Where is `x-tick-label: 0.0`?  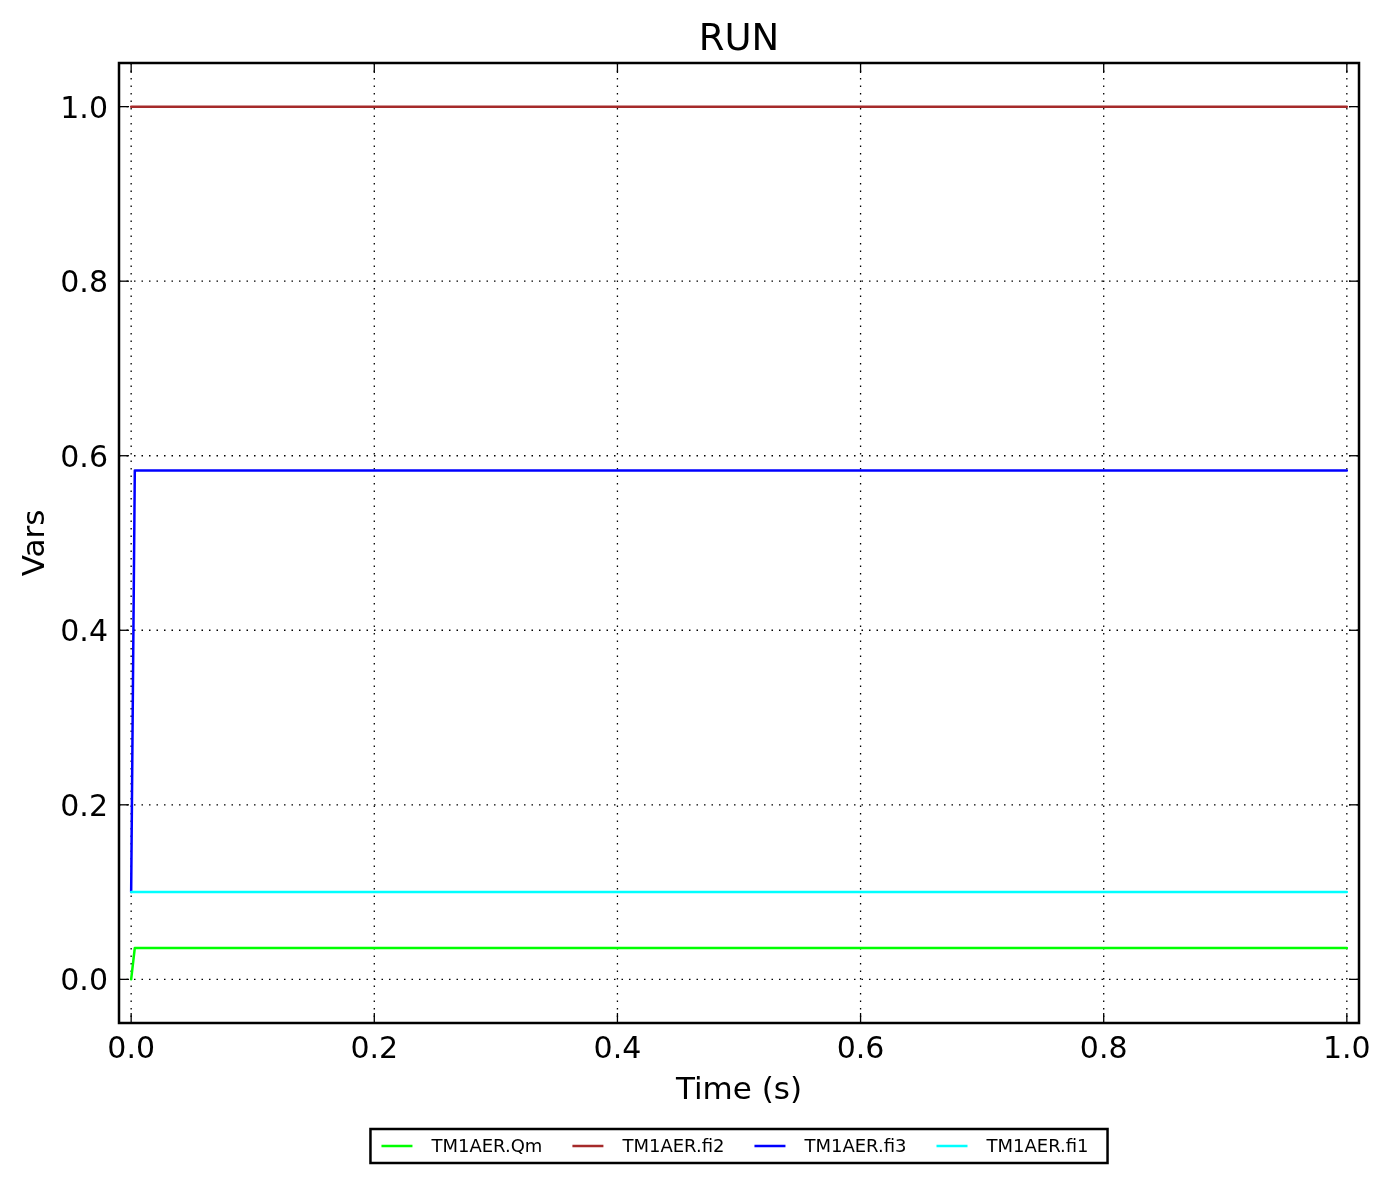 x-tick-label: 0.0 is located at coordinates (131, 1047).